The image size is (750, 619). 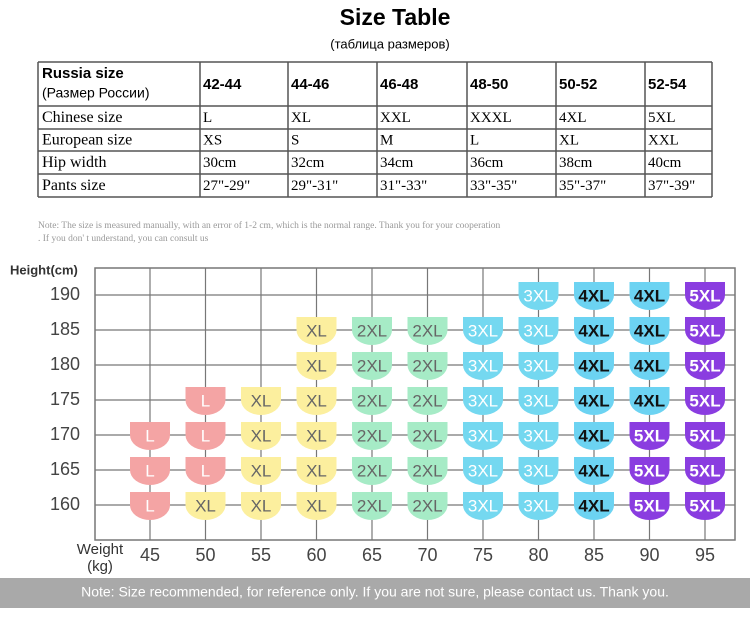 I want to click on table-cell: 30cm, so click(x=220, y=163).